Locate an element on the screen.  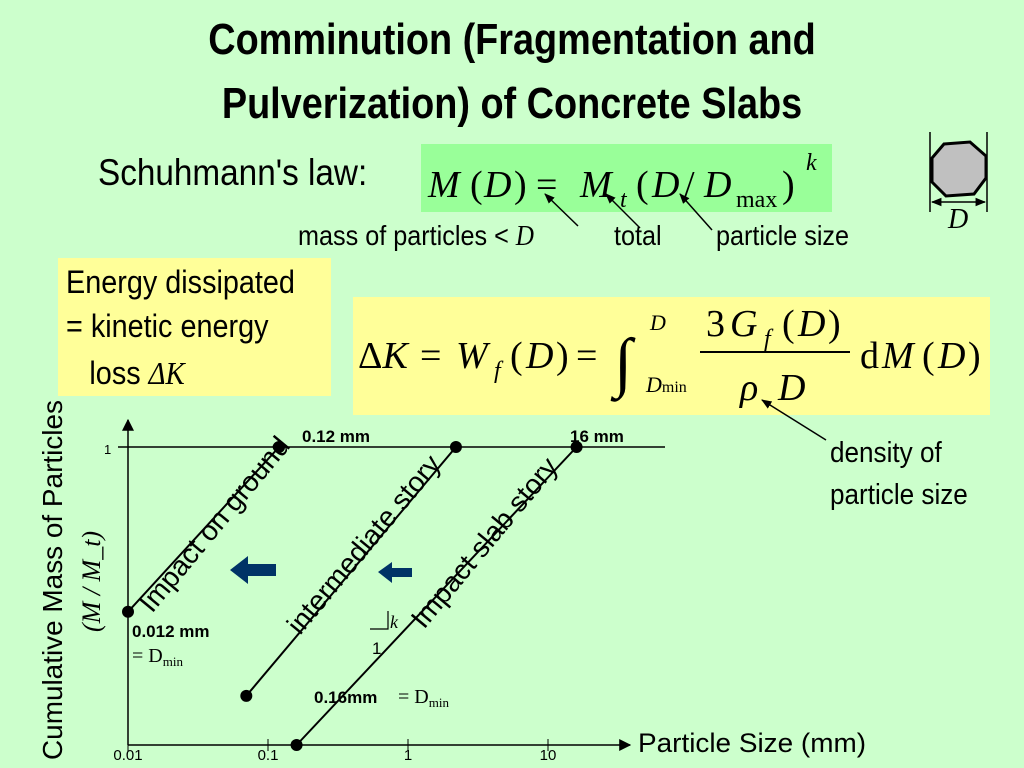
density-line-2: particle size is located at coordinates (899, 495).